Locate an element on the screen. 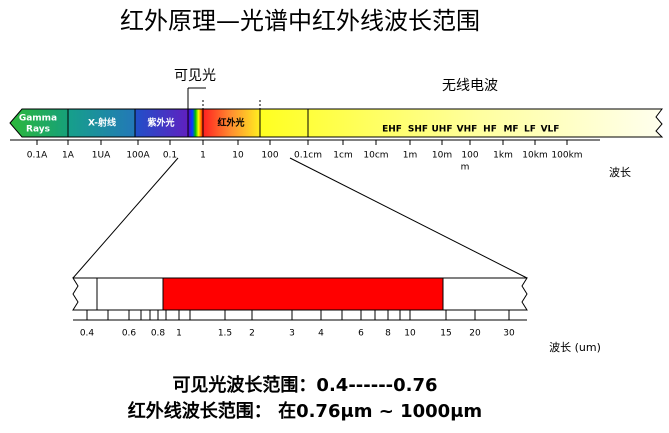  scale-label: 1cm is located at coordinates (342, 156).